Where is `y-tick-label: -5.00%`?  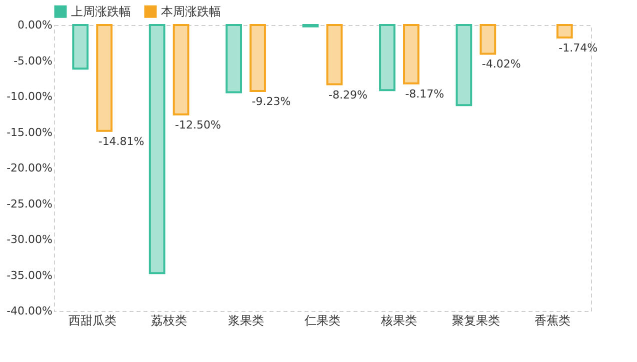
y-tick-label: -5.00% is located at coordinates (33, 61).